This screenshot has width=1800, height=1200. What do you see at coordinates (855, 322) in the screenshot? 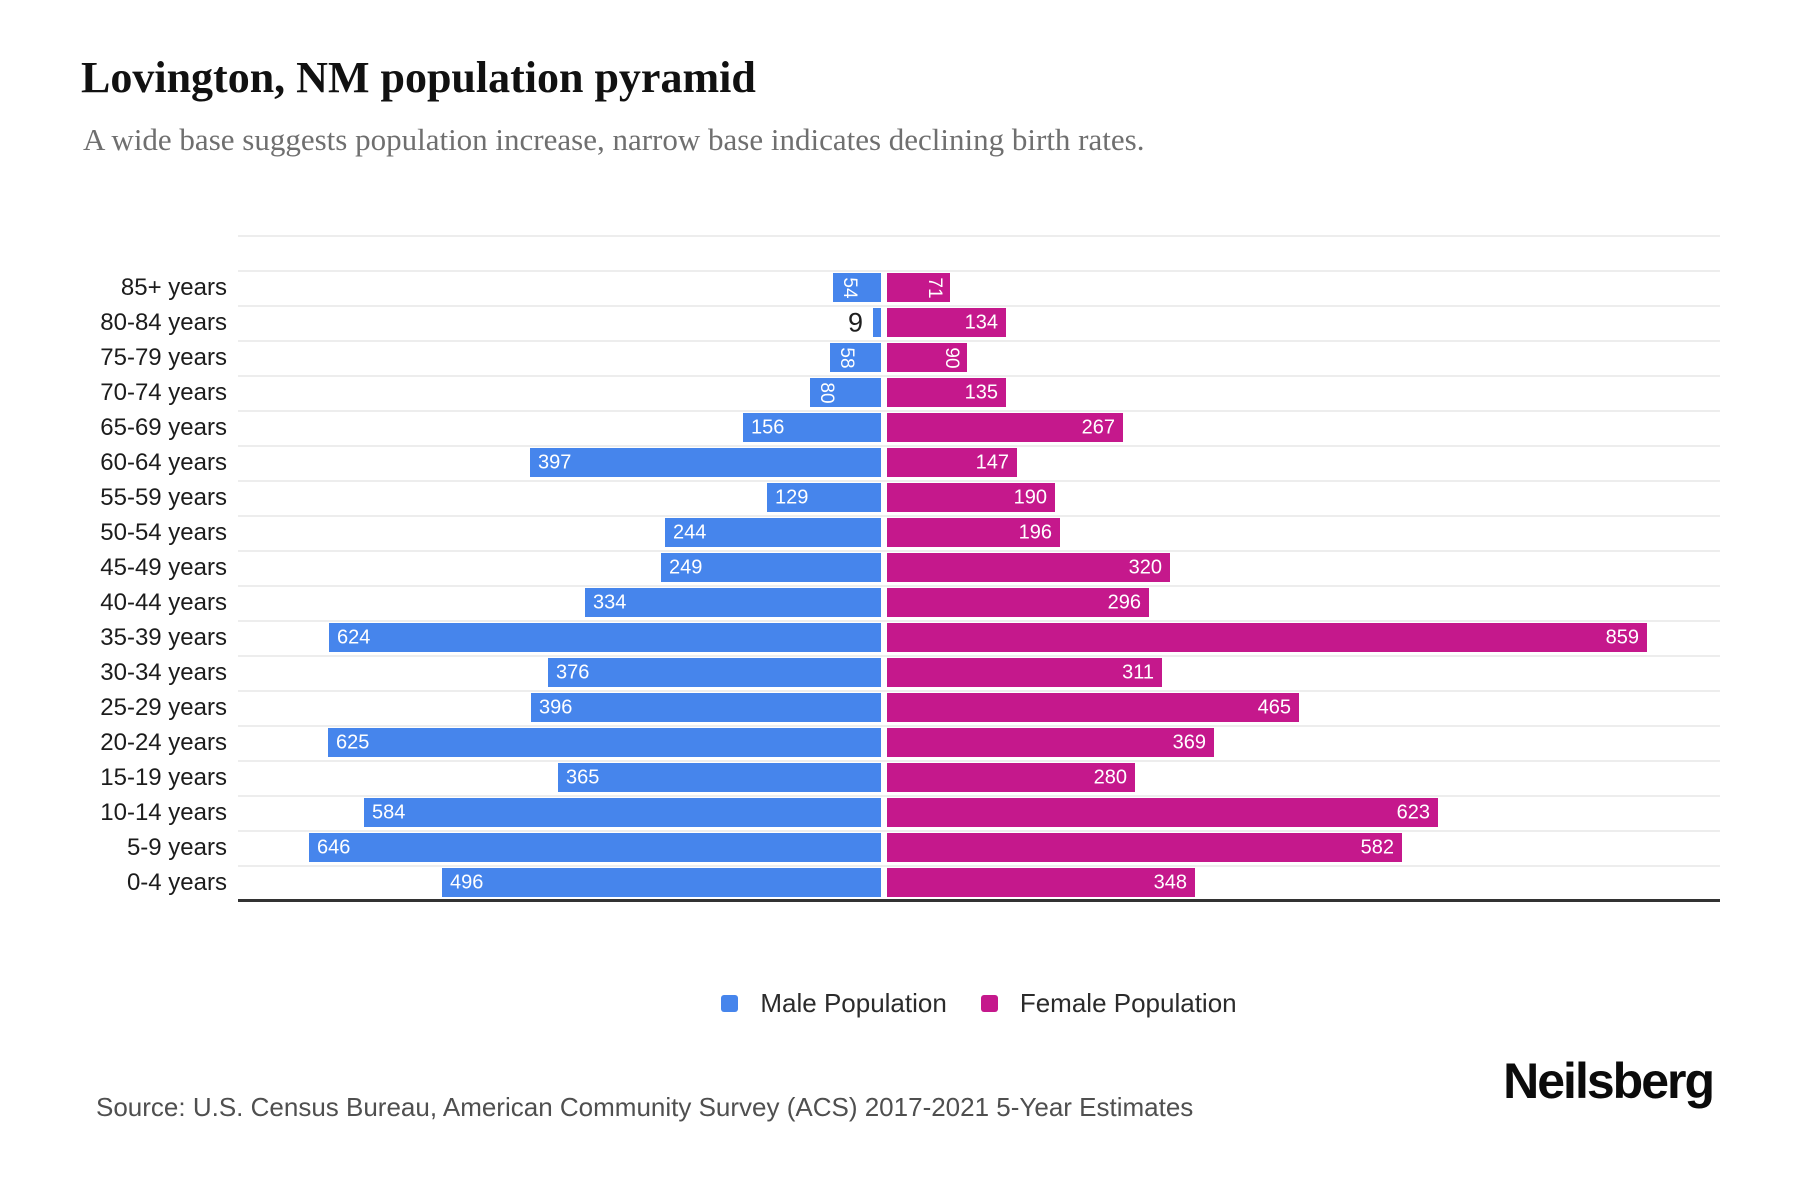
I see `male-value-label: 9` at bounding box center [855, 322].